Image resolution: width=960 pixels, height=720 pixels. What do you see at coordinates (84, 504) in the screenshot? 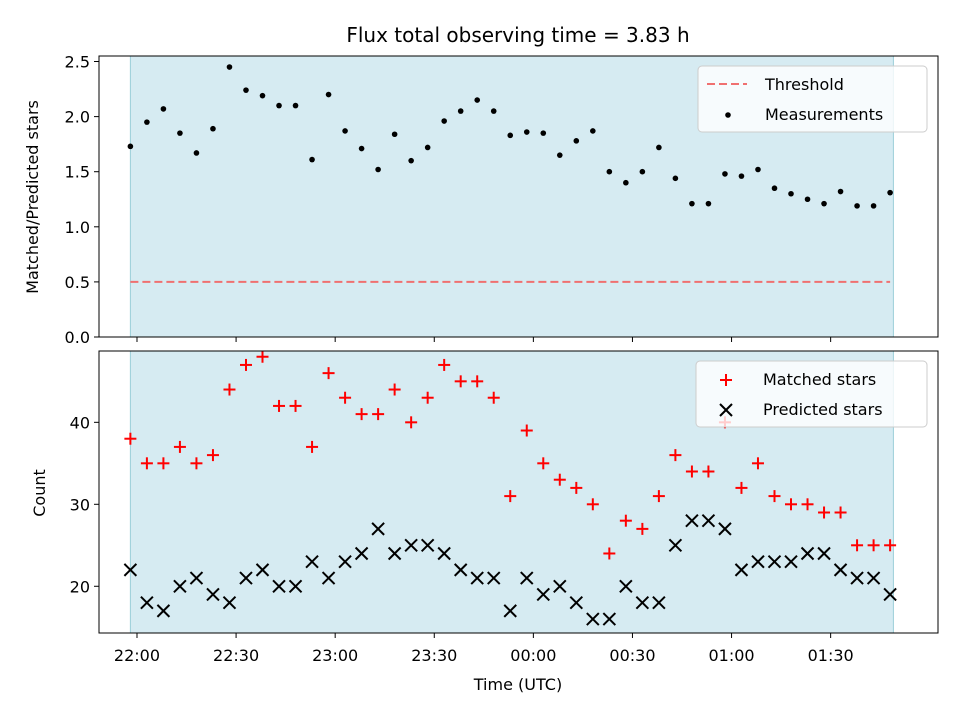
I see `bottom-y-axis: 20 30 40` at bounding box center [84, 504].